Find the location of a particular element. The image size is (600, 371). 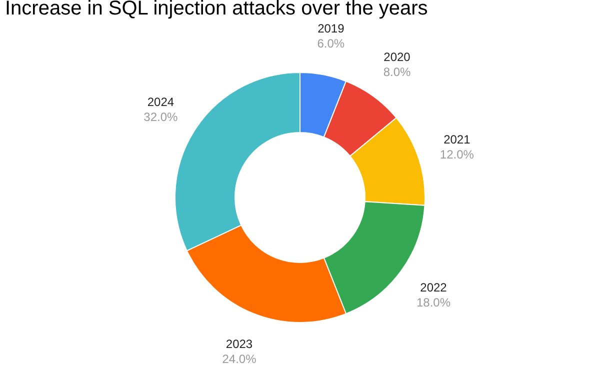

slice-label: 2022 is located at coordinates (434, 287).